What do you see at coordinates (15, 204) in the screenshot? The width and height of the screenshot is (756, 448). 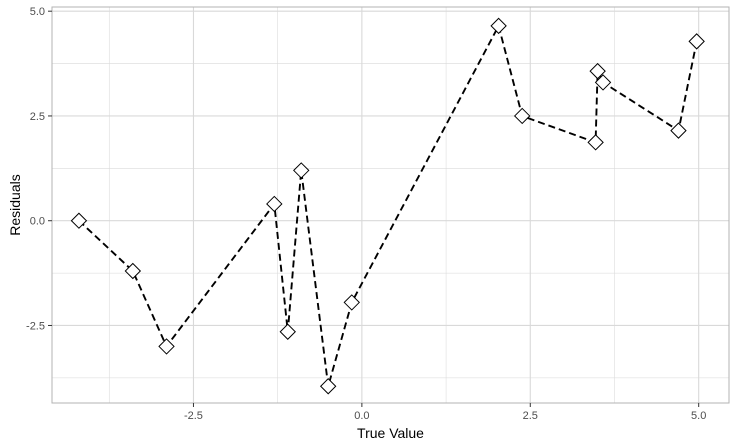 I see `y-axis-title: Residuals` at bounding box center [15, 204].